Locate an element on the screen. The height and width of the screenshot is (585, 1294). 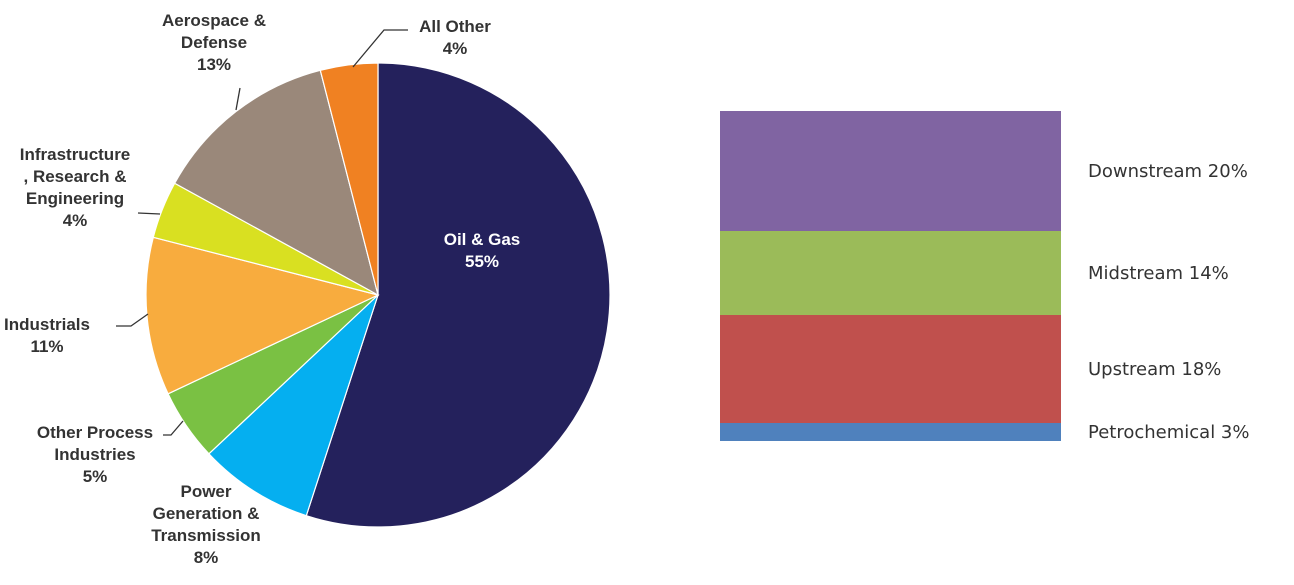
pie-slice-label: All Other 4% is located at coordinates (455, 37).